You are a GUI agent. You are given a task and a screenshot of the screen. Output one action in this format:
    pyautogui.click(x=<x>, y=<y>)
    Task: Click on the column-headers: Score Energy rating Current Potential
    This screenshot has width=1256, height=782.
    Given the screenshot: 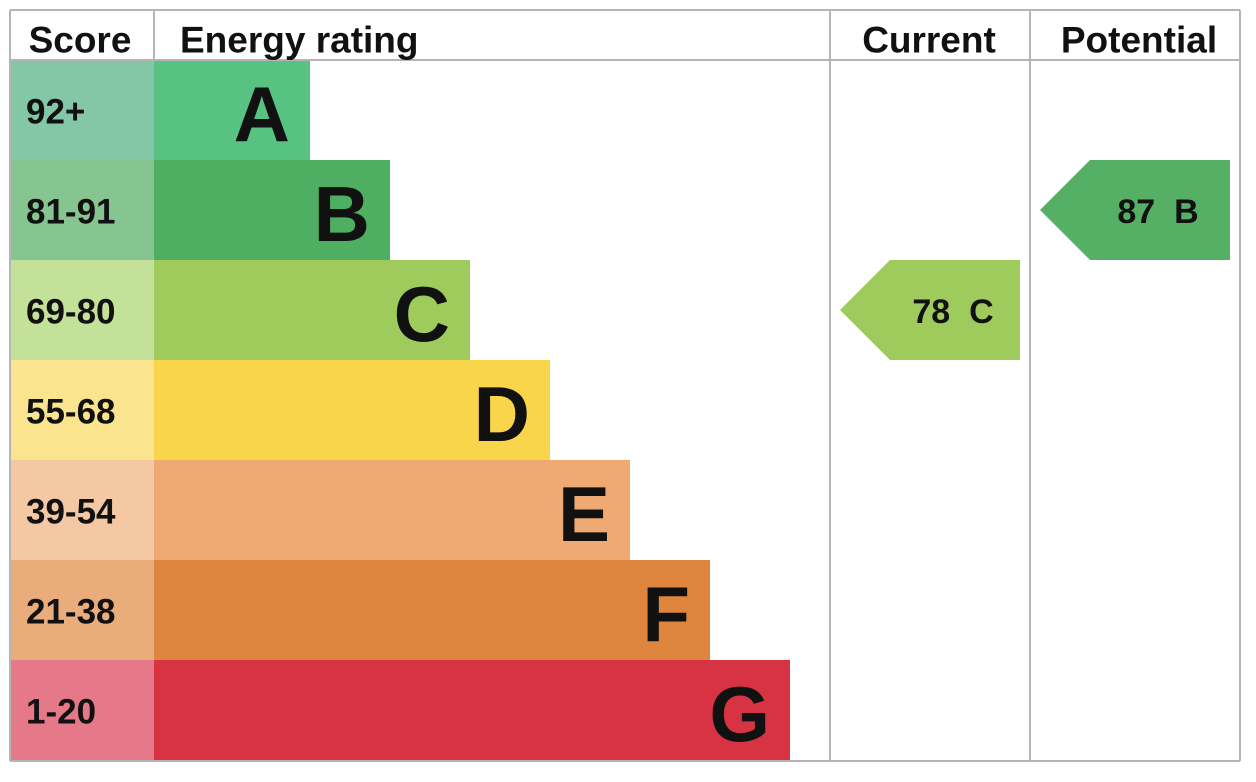 What is the action you would take?
    pyautogui.click(x=623, y=40)
    